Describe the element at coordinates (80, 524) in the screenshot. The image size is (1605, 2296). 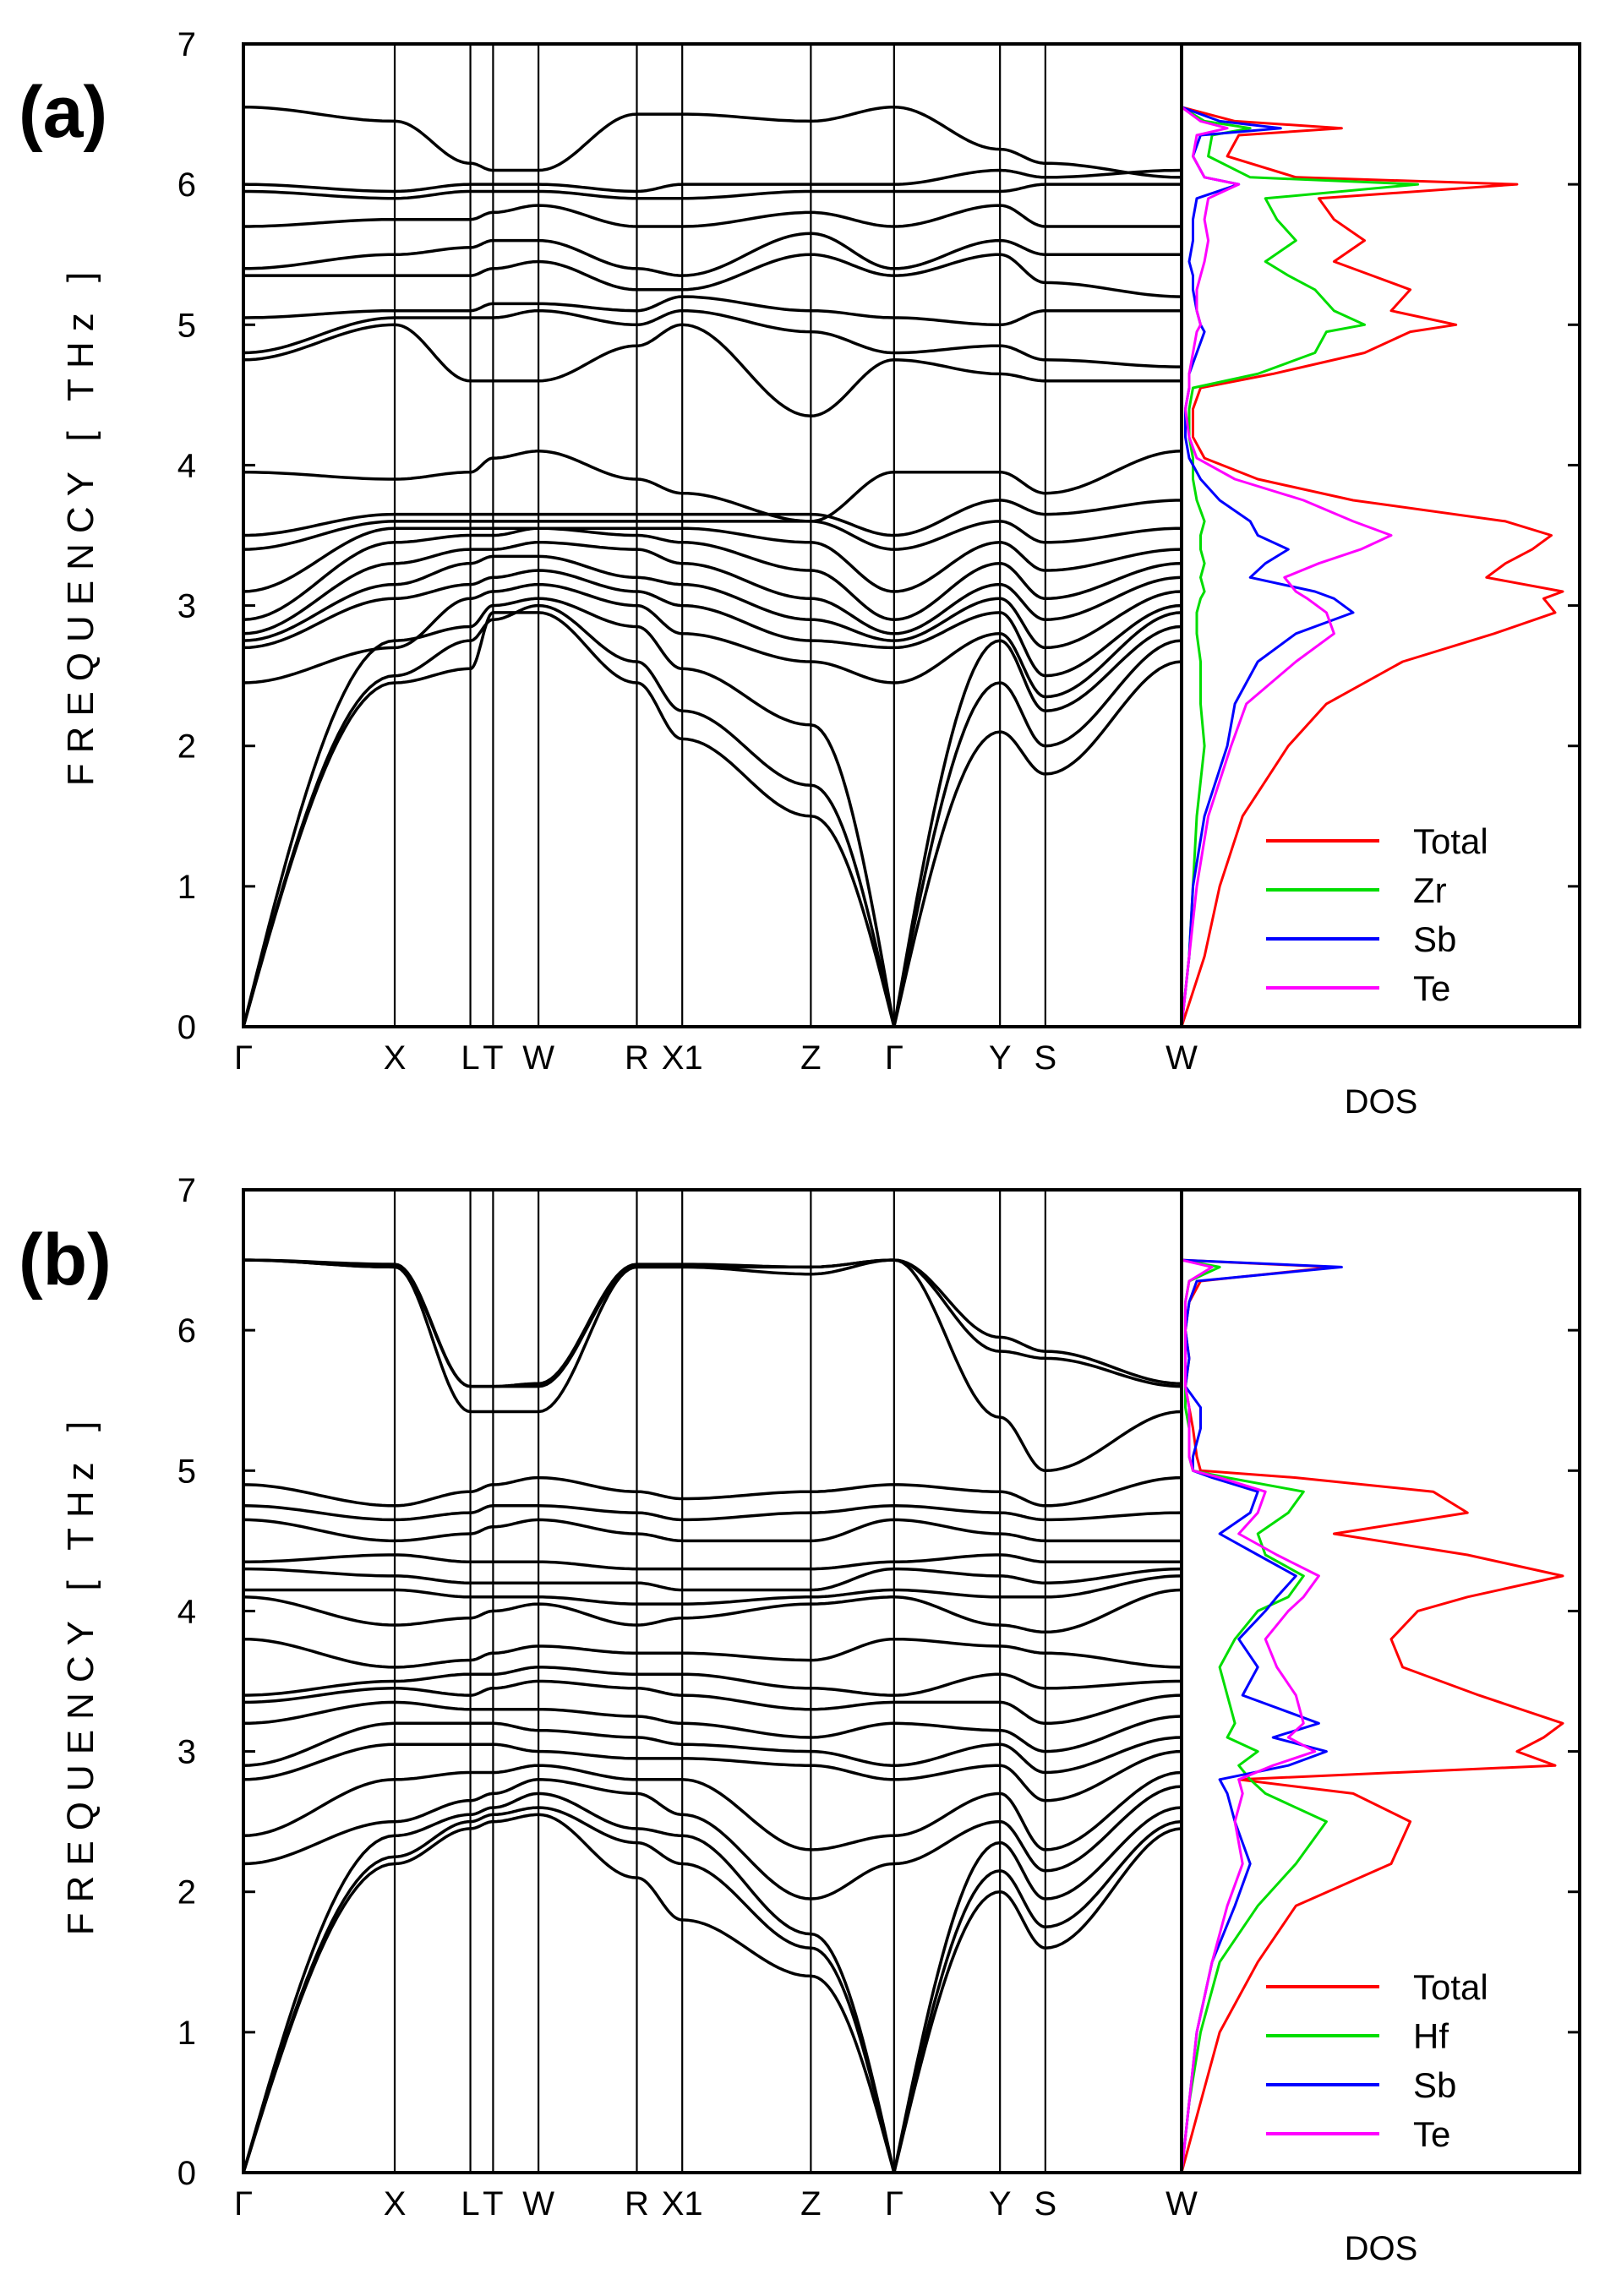
I see `panel-a-ylabel: FREQUENCY [ THz ]` at that location.